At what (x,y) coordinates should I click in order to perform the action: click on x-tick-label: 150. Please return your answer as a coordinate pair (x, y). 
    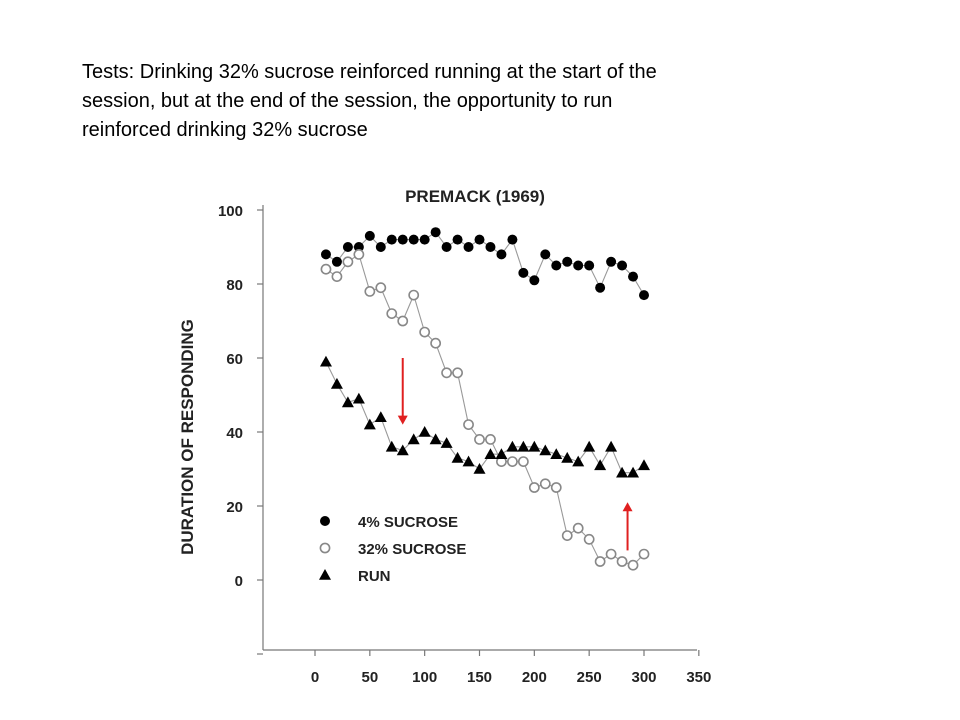
    Looking at the image, I should click on (479, 677).